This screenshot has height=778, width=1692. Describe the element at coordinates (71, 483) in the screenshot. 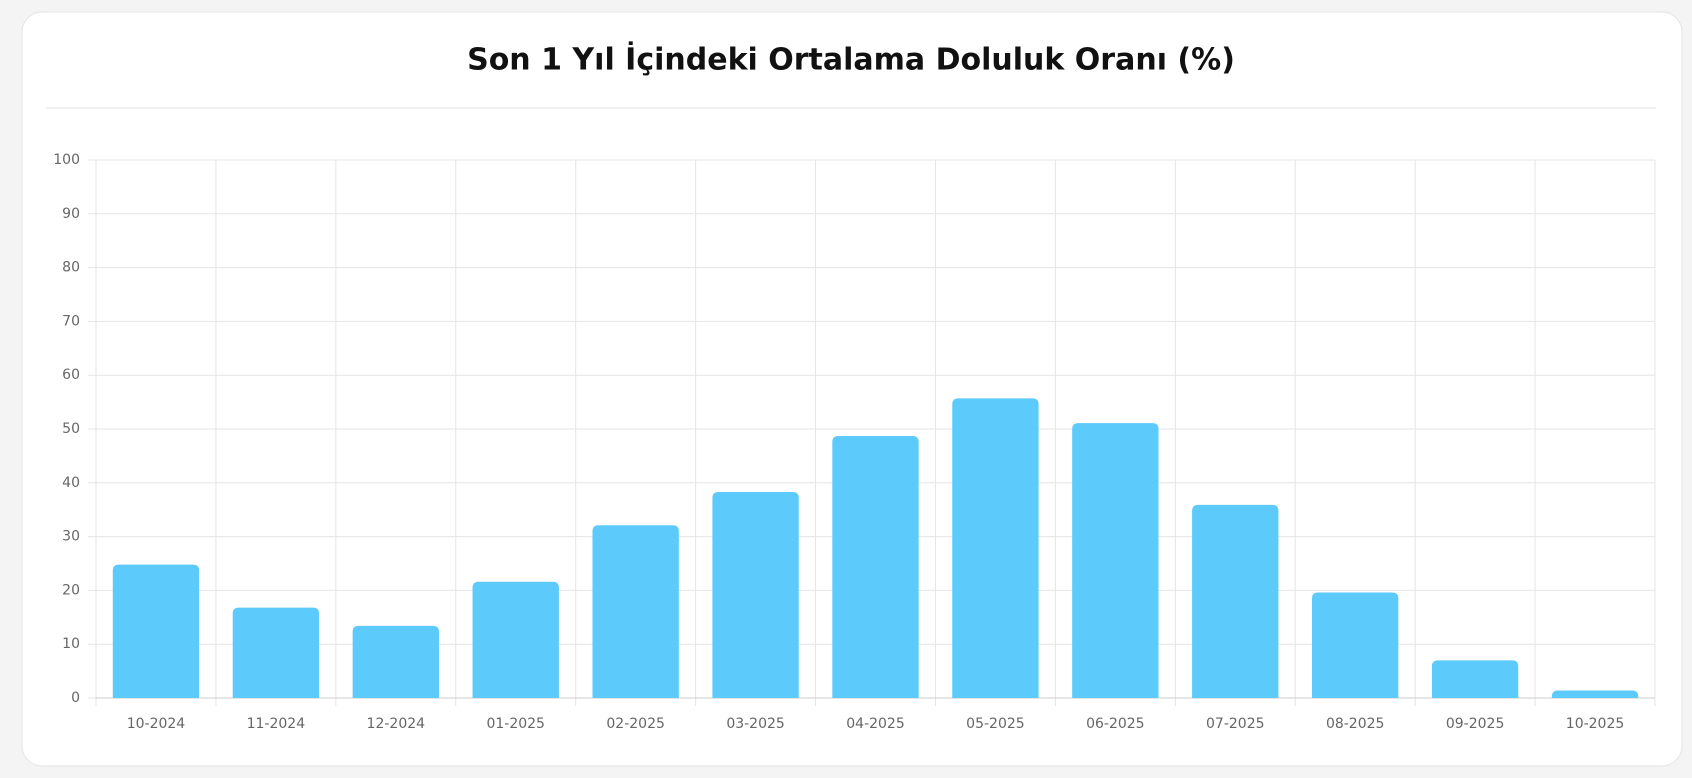

I see `y-tick-label: 40` at that location.